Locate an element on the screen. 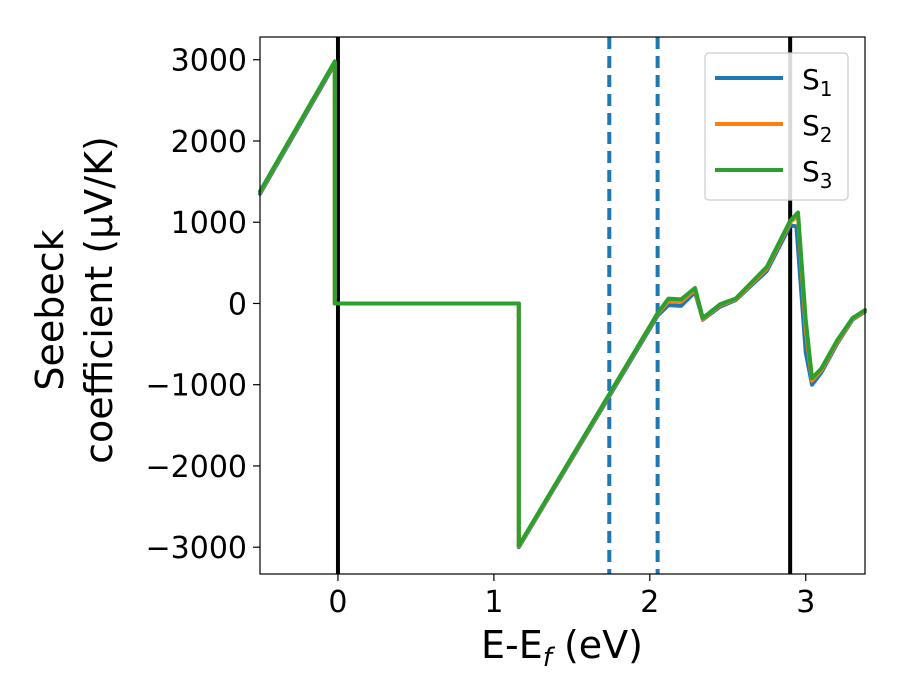 This screenshot has height=700, width=900. legend-label-s2-sub: 2 is located at coordinates (826, 135).